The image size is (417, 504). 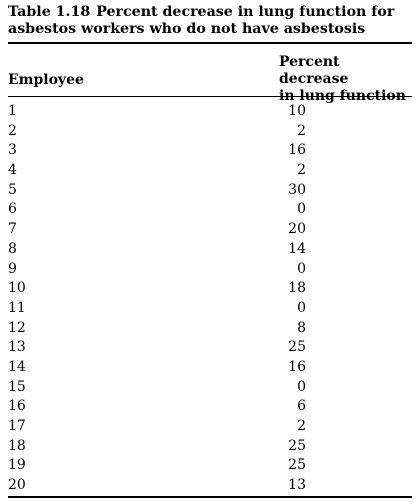 I want to click on column-header-percent: Percent decrease in lung function, so click(x=344, y=79).